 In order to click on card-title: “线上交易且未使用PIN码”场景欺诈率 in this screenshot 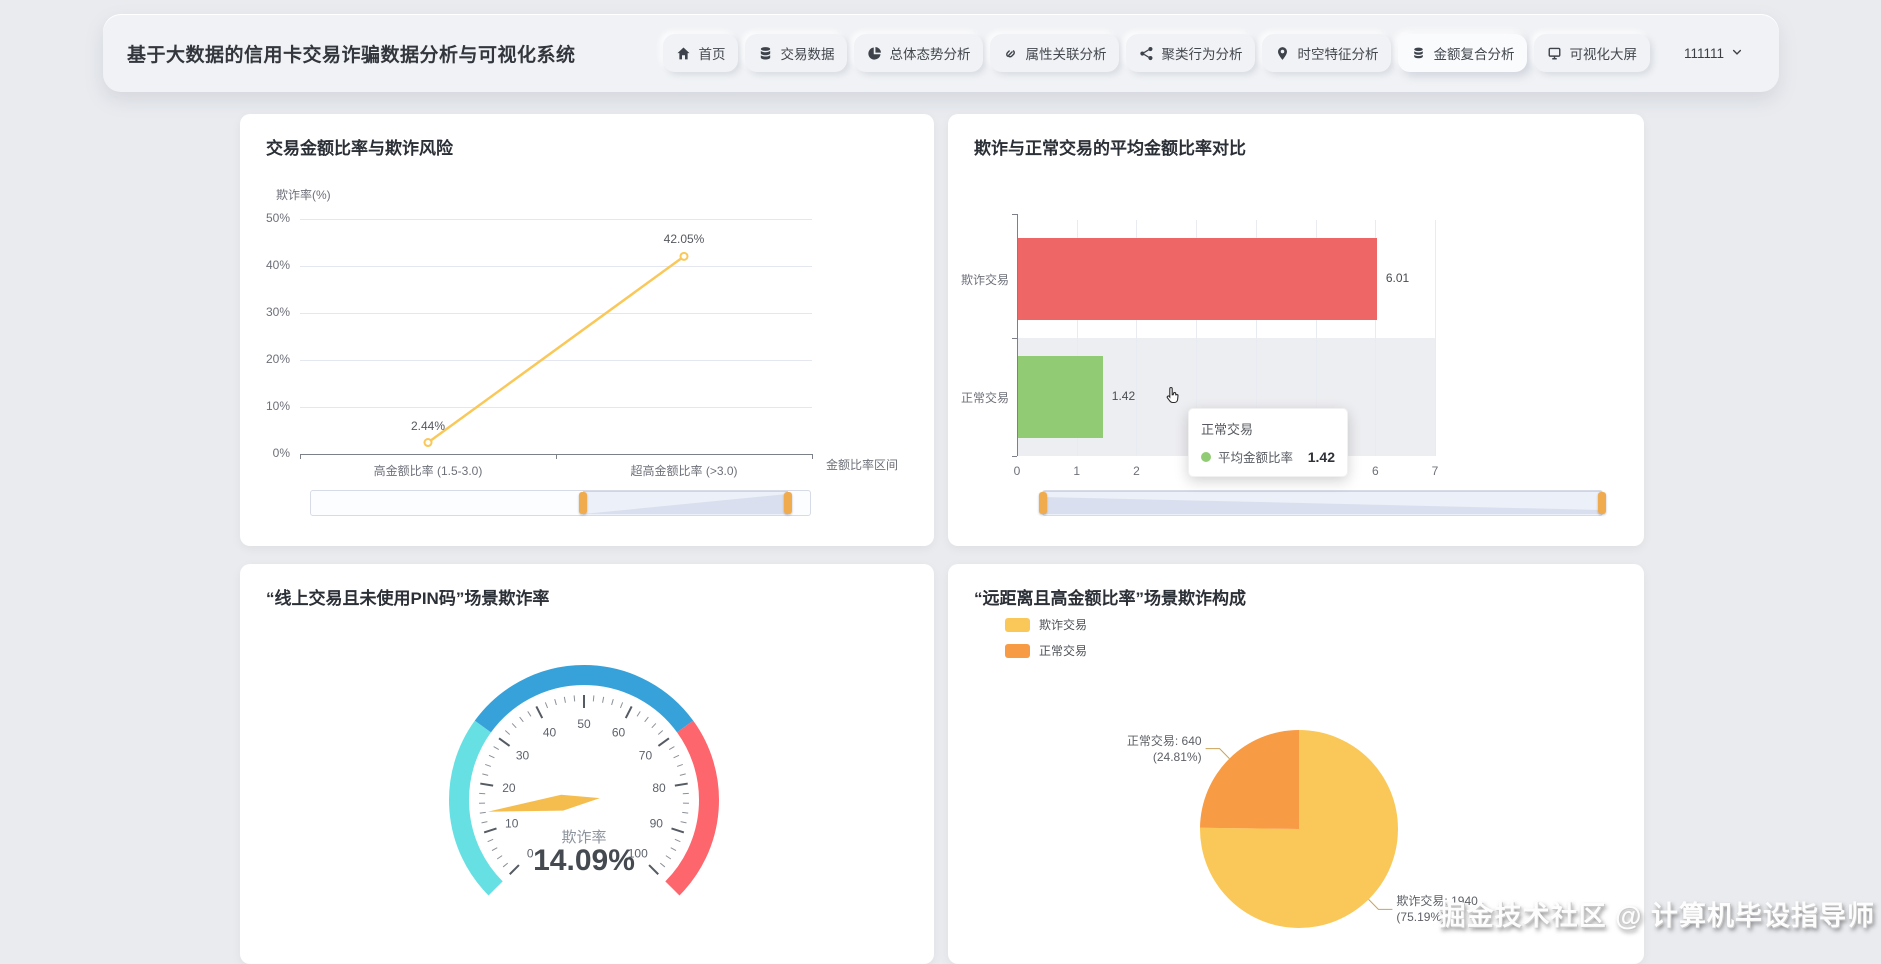, I will do `click(407, 596)`.